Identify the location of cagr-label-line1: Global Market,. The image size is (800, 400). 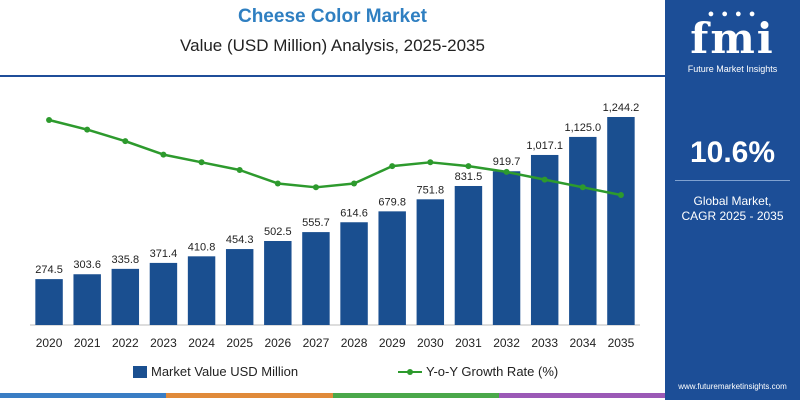
(732, 201).